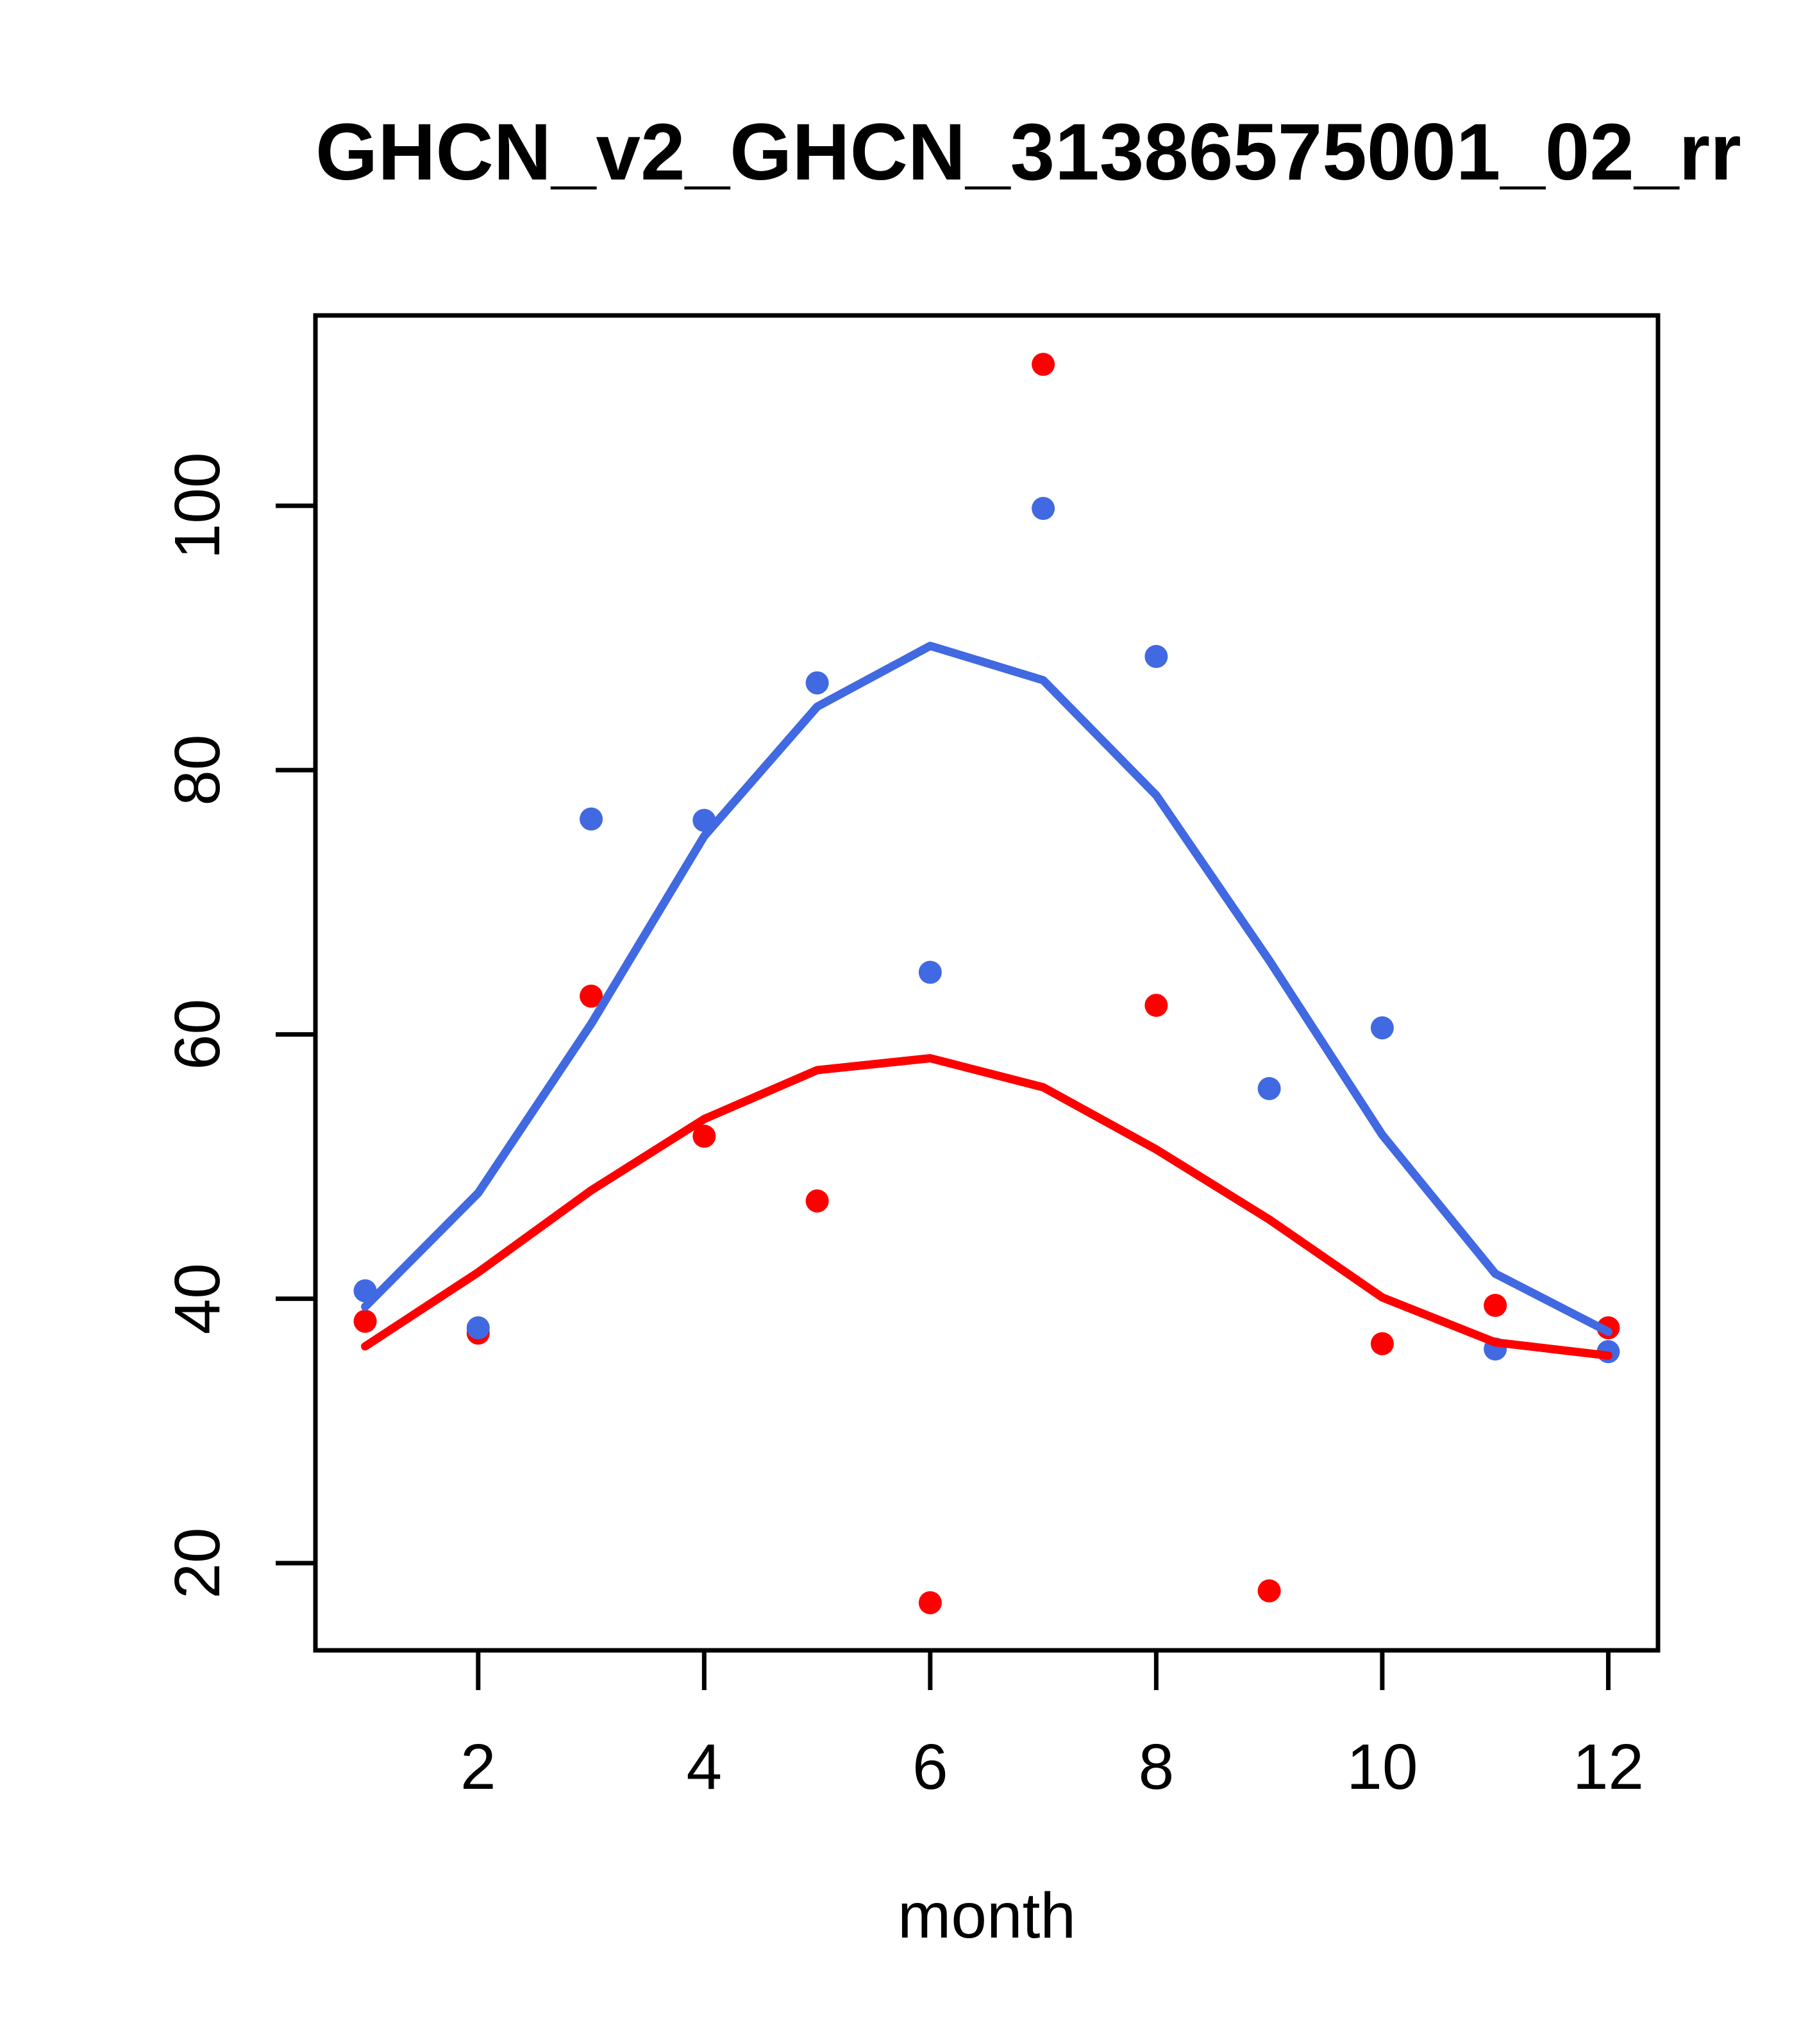 The image size is (1817, 2044). I want to click on x-tick-label: 10, so click(1382, 1767).